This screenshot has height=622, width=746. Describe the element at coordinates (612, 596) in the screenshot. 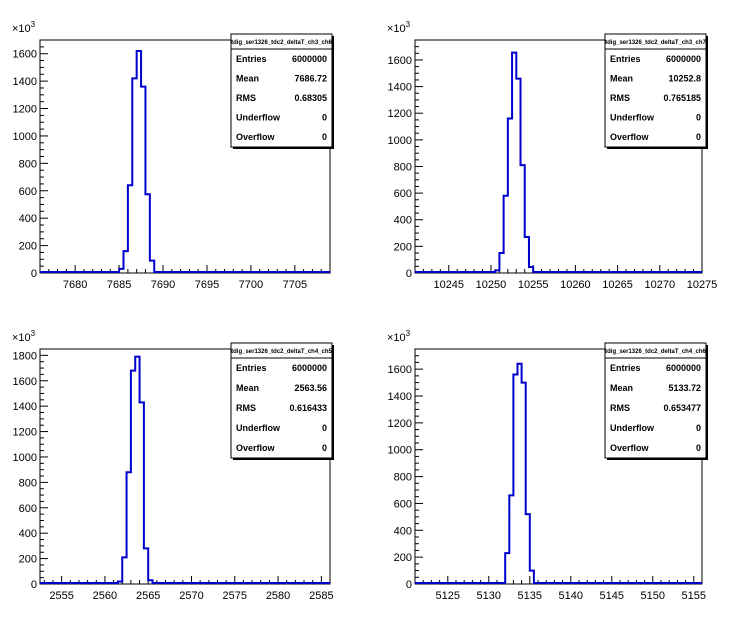

I see `x-tick-label: 5145` at that location.